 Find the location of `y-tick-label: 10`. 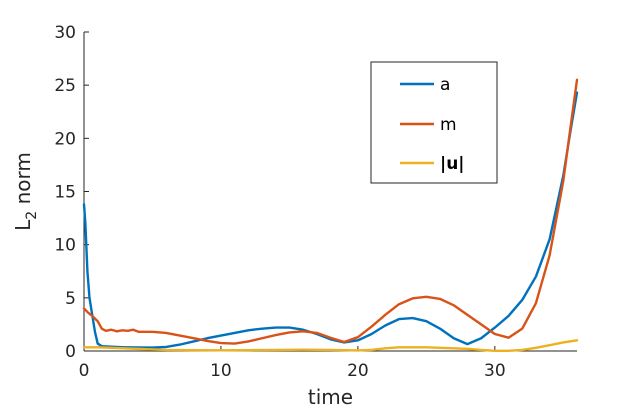

y-tick-label: 10 is located at coordinates (65, 246).